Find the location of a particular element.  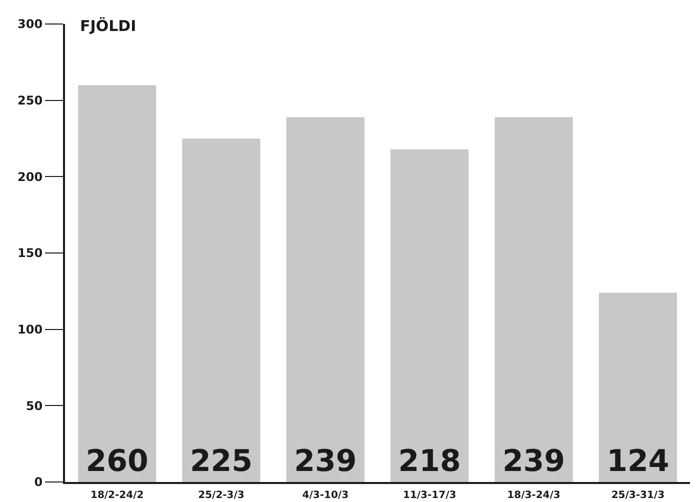

x-tick-label: 11/3-17/3 is located at coordinates (429, 495).